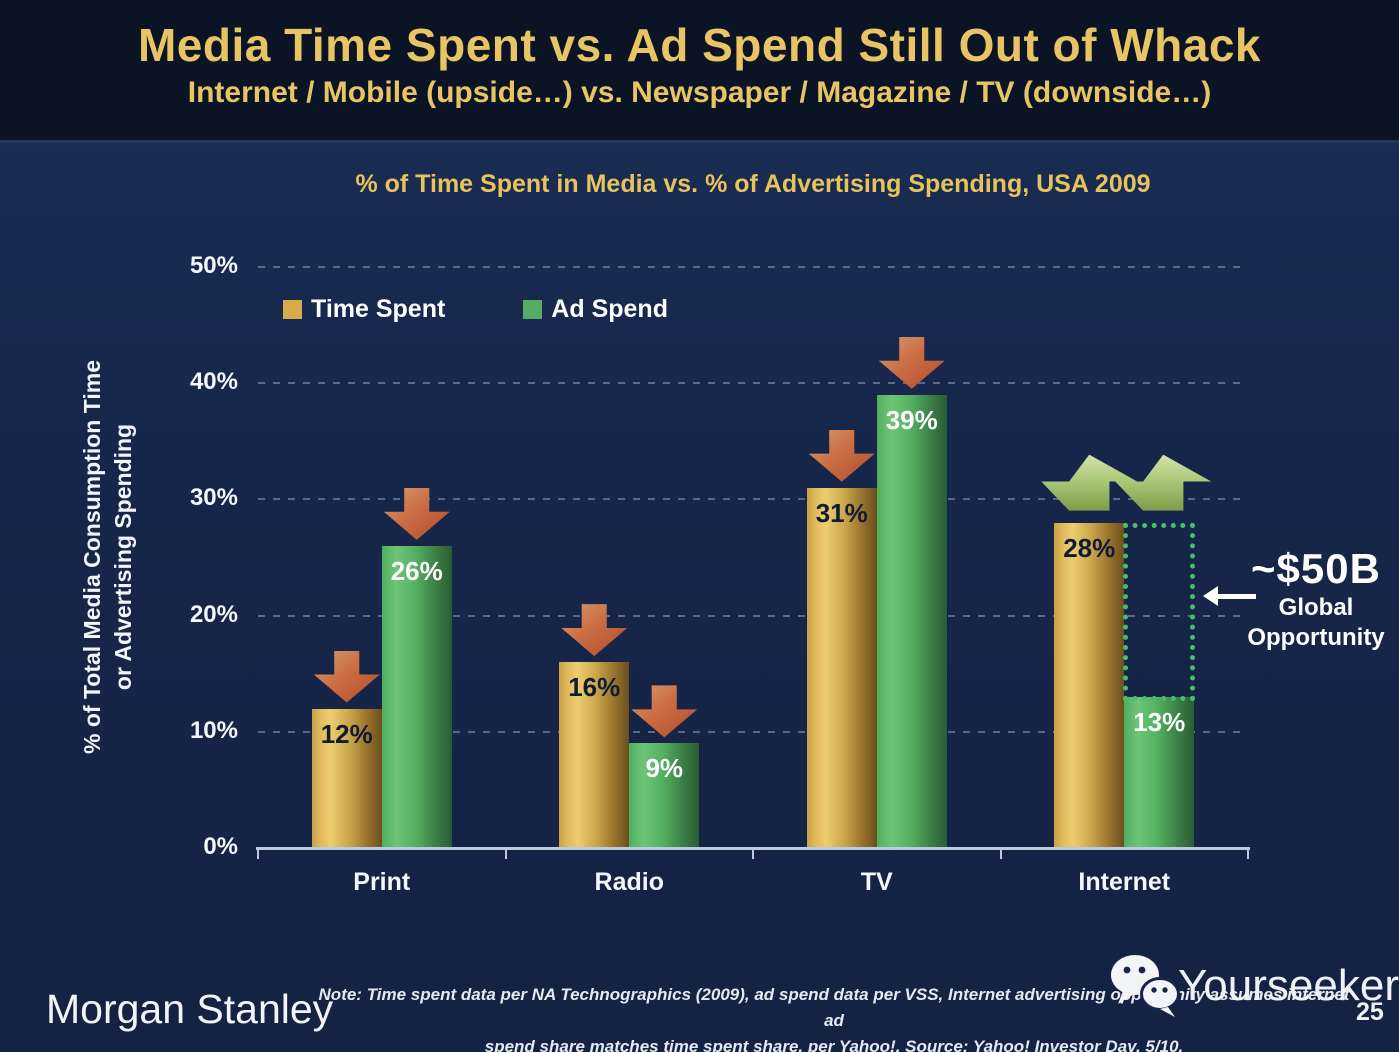  Describe the element at coordinates (382, 882) in the screenshot. I see `x-category-label-print: Print` at that location.